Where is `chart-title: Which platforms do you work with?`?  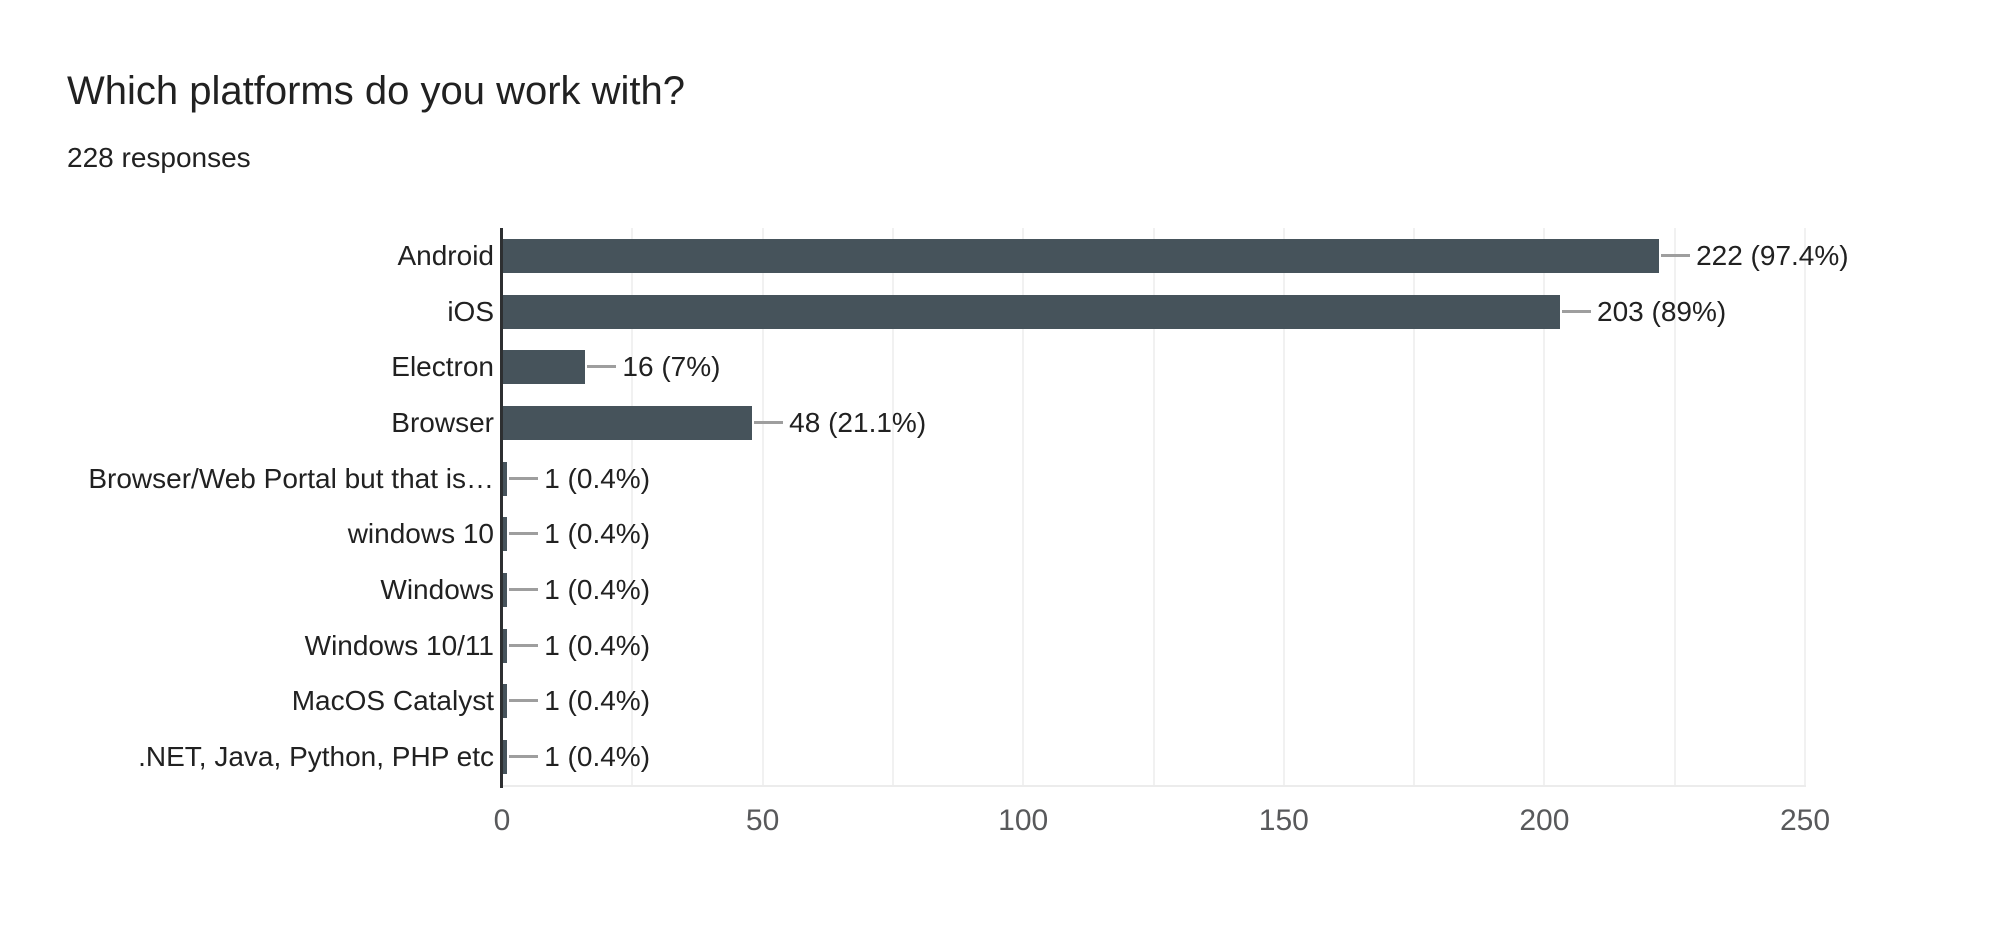 chart-title: Which platforms do you work with? is located at coordinates (376, 91).